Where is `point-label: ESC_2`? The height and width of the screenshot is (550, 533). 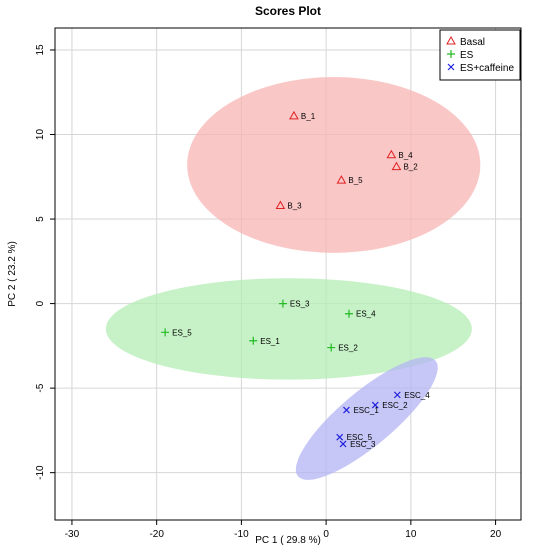
point-label: ESC_2 is located at coordinates (395, 405).